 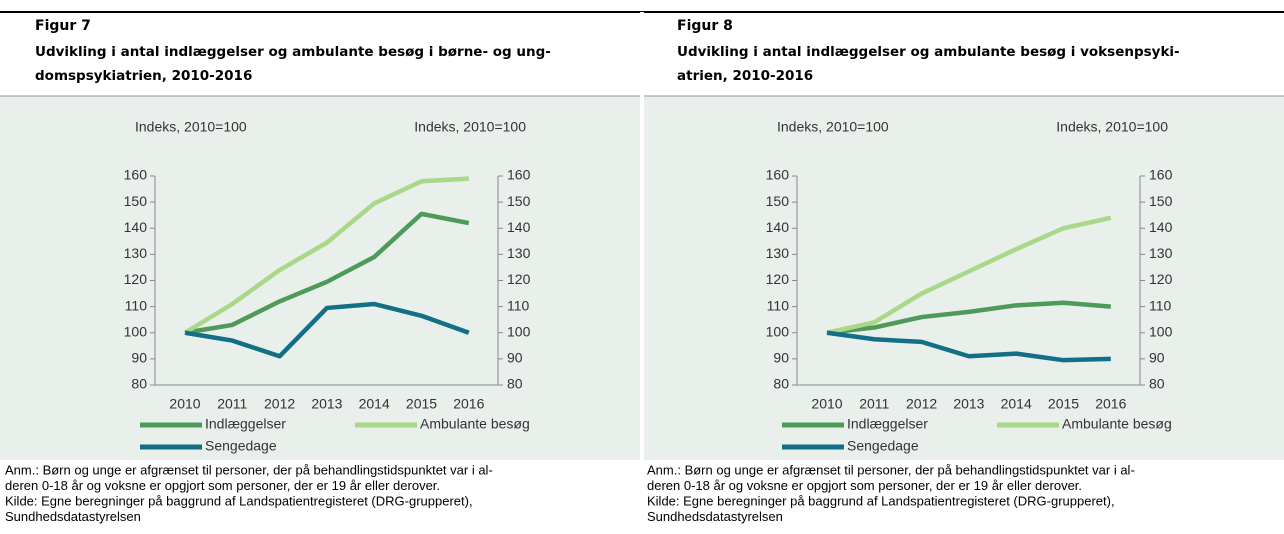 What do you see at coordinates (63, 26) in the screenshot?
I see `figure-label: Figur 7` at bounding box center [63, 26].